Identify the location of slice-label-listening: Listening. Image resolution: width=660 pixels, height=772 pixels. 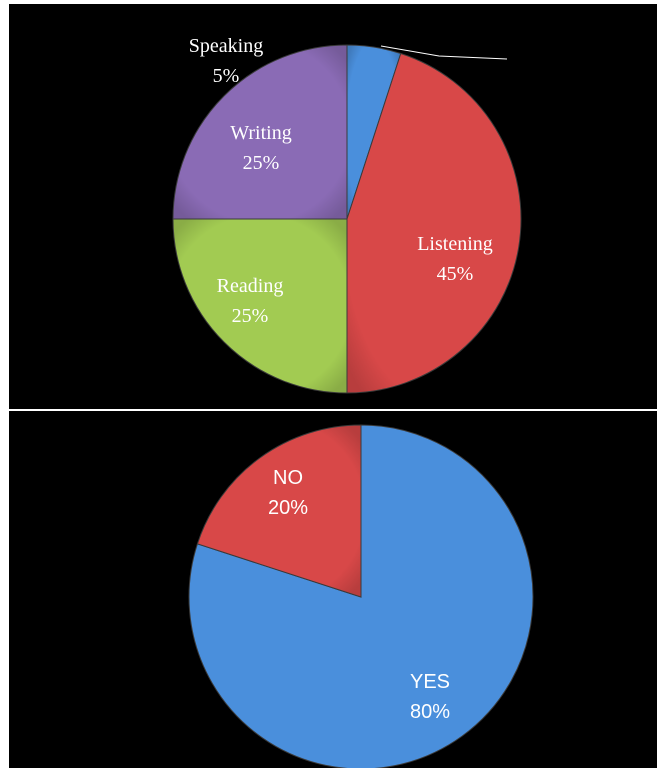
(455, 244).